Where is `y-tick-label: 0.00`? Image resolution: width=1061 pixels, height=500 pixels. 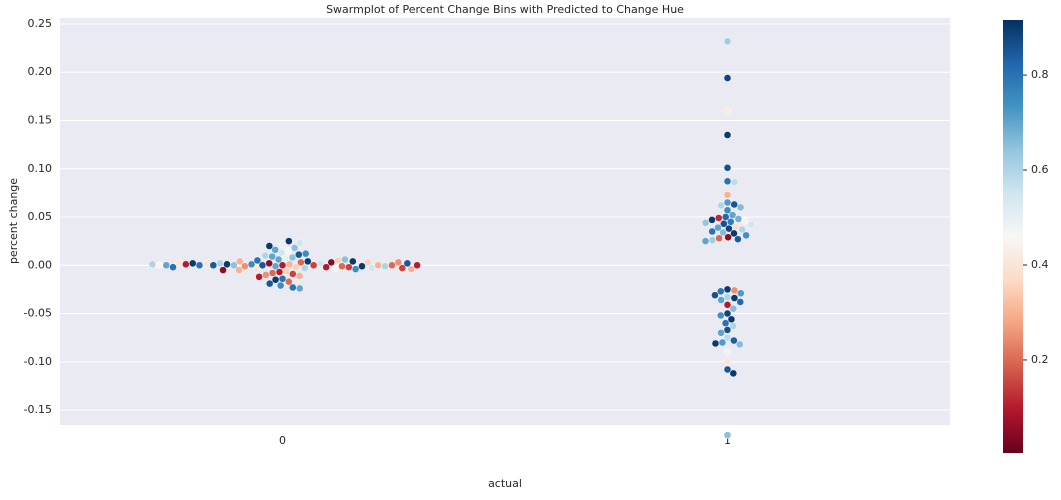 y-tick-label: 0.00 is located at coordinates (40, 264).